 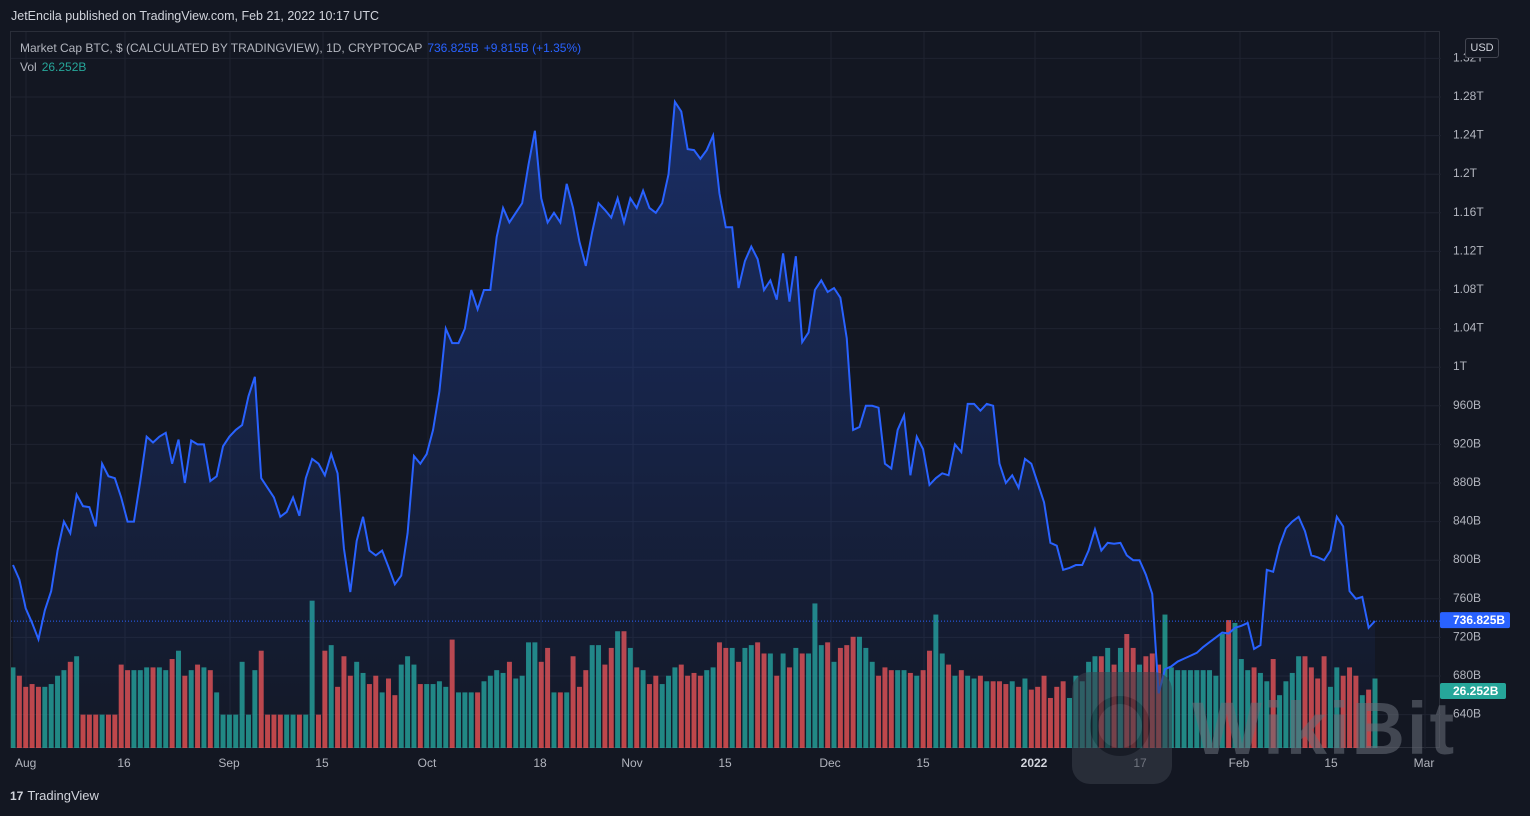 What do you see at coordinates (1324, 728) in the screenshot?
I see `wikibit-watermark-text: WikiBit` at bounding box center [1324, 728].